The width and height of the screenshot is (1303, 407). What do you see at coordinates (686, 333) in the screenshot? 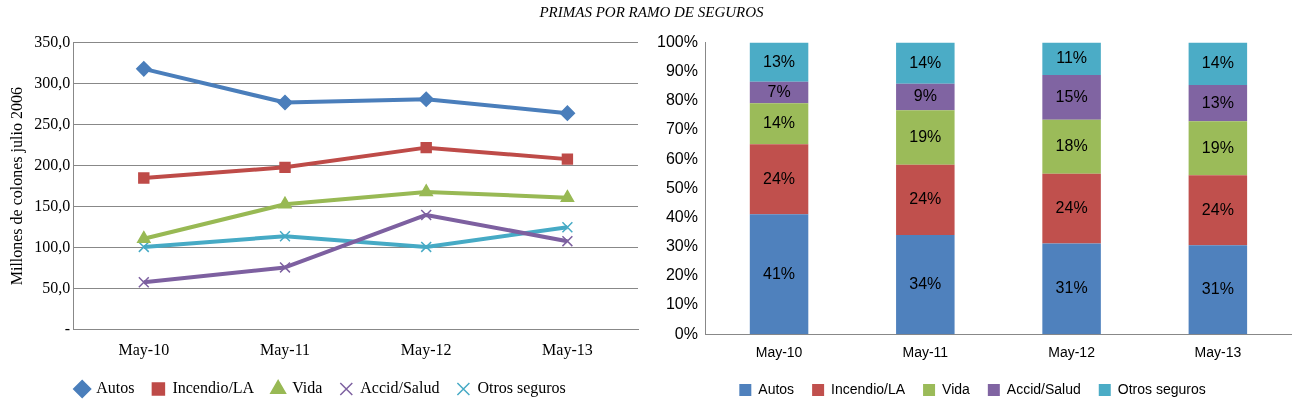
I see `y-tick-label: 0%` at bounding box center [686, 333].